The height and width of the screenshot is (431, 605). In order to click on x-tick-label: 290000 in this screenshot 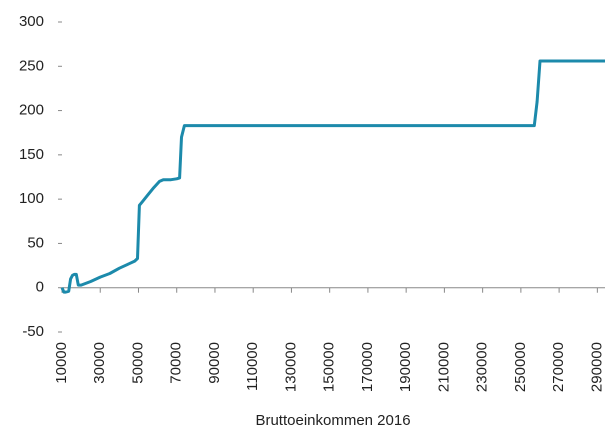, I will do `click(596, 367)`.